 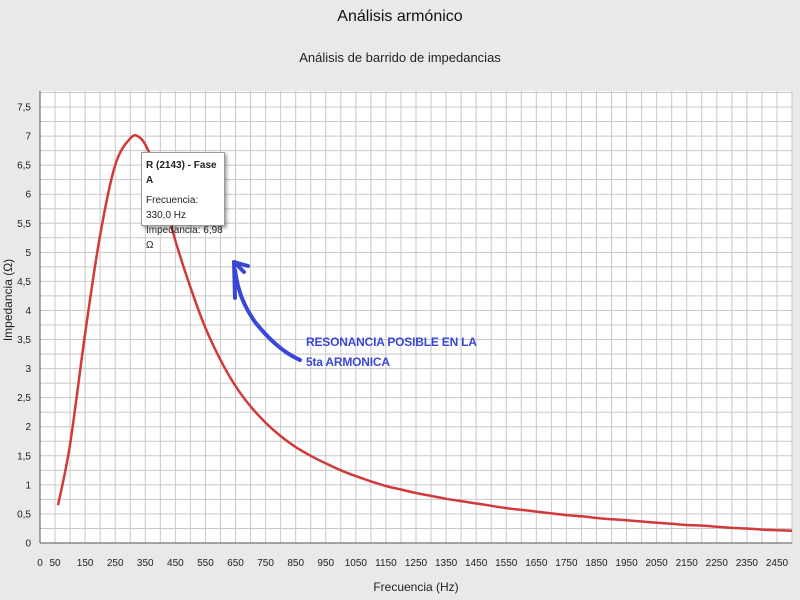 I want to click on y-tick-labels: 0 0,5 1 1,5 2 2,5 3 3,5 4 4,5 5 5,5 6 6,5 7 7,5, so click(x=24, y=326).